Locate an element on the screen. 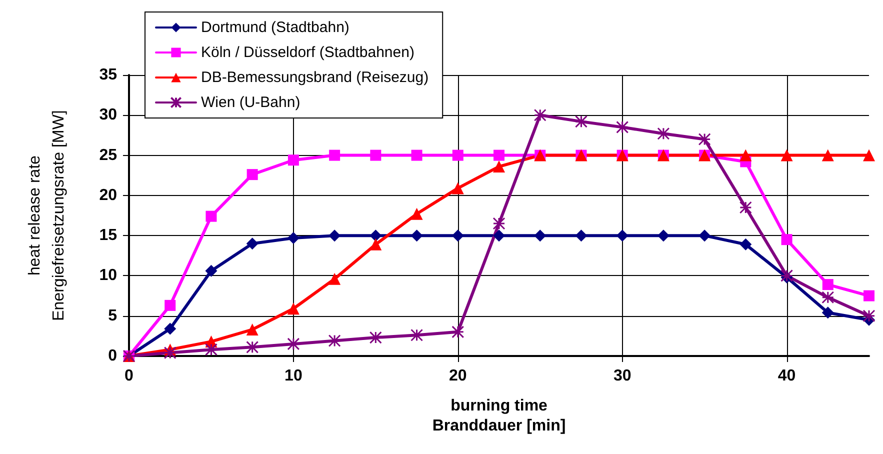 This screenshot has height=454, width=883. x-tick-label: 40 is located at coordinates (787, 376).